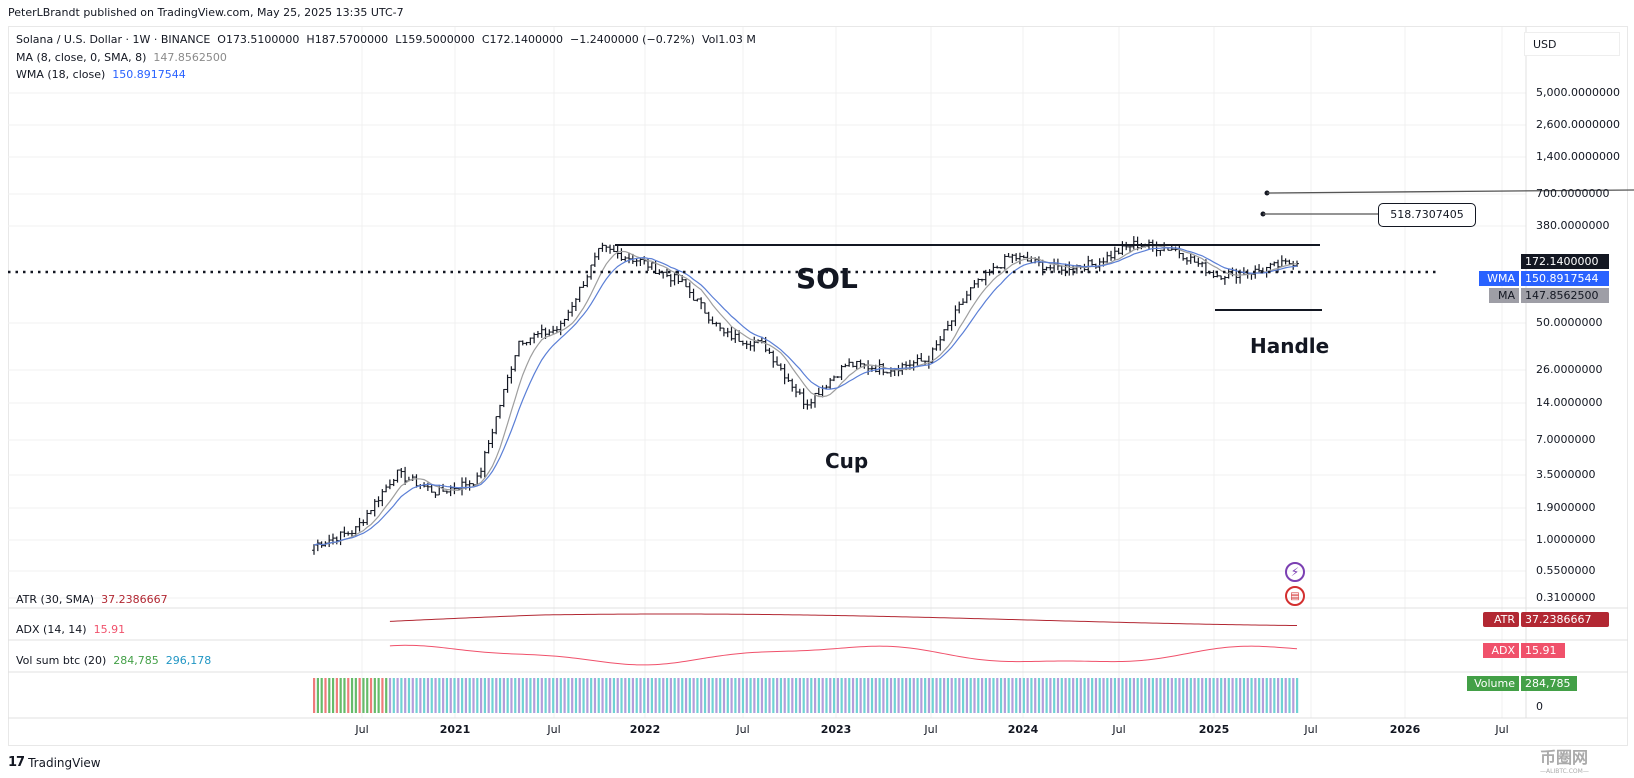 This screenshot has width=1634, height=778. I want to click on watermark: 币圈网 —ALIBTC.COM—, so click(1564, 759).